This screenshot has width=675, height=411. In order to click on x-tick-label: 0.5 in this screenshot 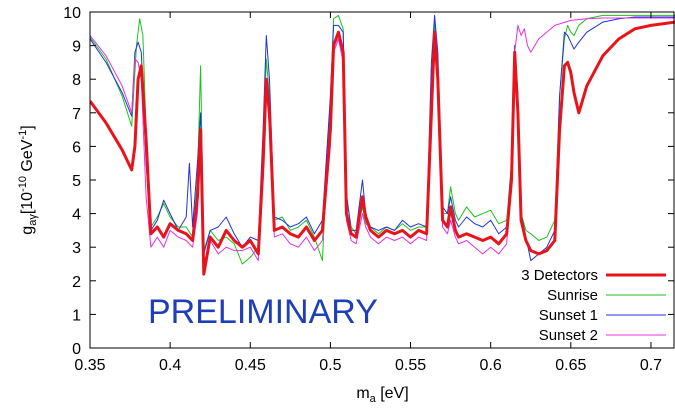, I will do `click(330, 365)`.